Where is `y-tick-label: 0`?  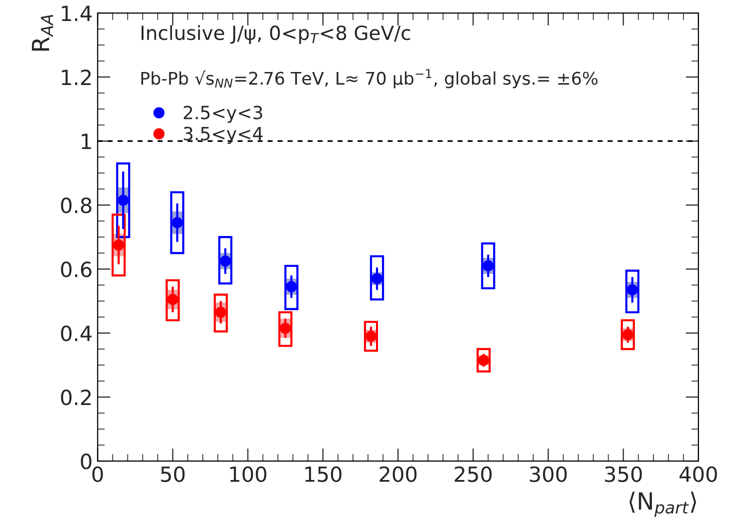 y-tick-label: 0 is located at coordinates (86, 462).